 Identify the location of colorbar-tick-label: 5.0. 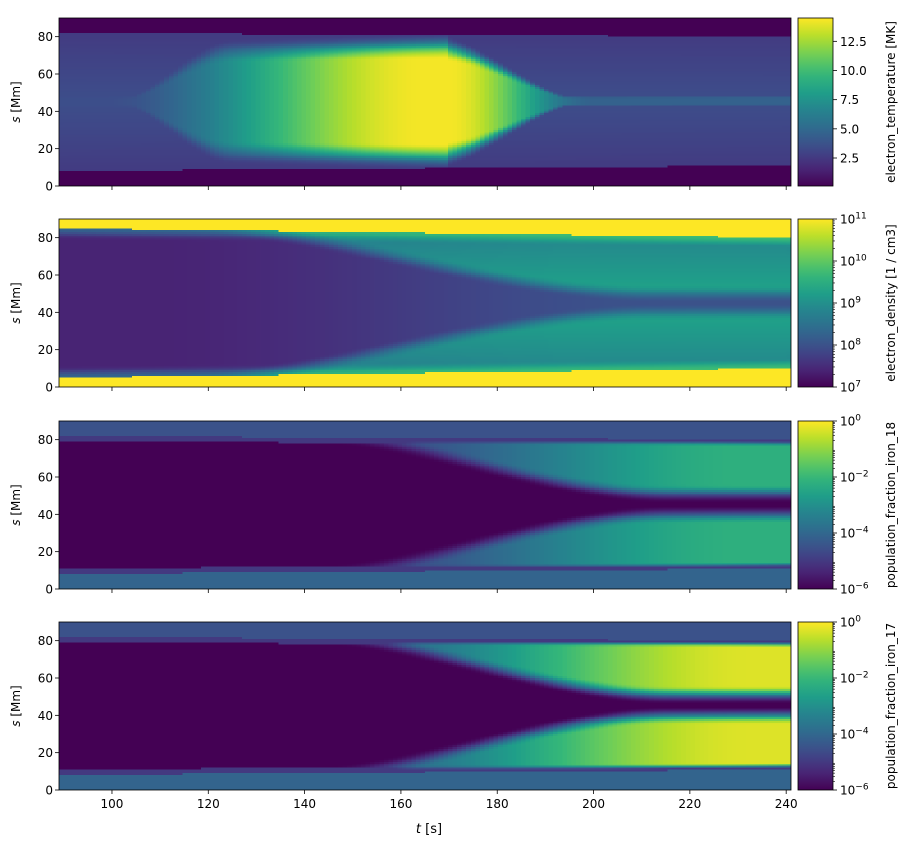
(849, 129).